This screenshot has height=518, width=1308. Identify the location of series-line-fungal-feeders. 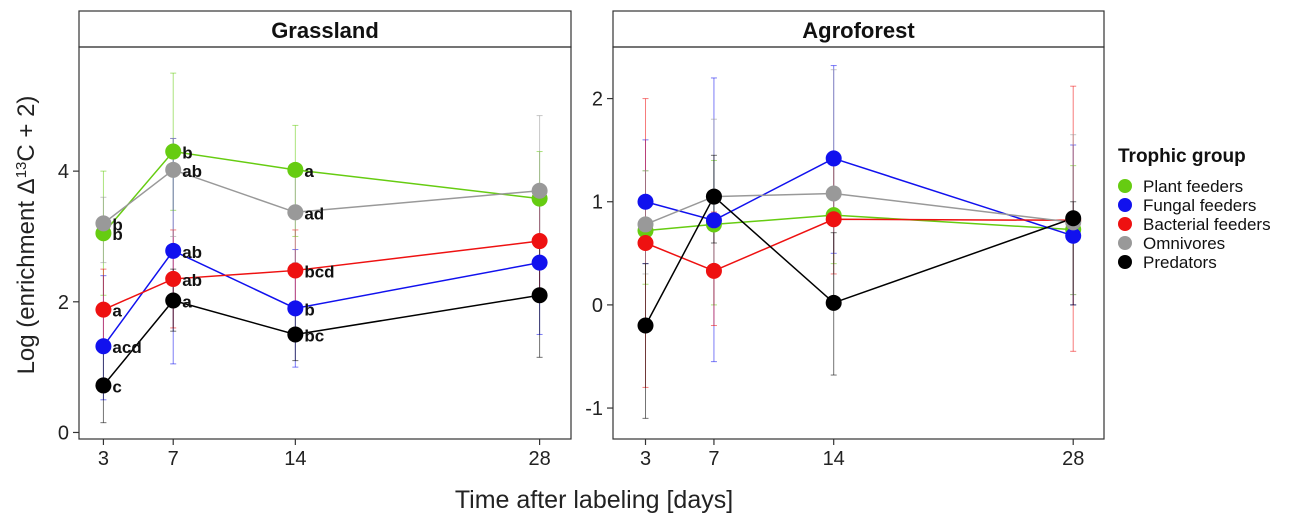
(321, 298).